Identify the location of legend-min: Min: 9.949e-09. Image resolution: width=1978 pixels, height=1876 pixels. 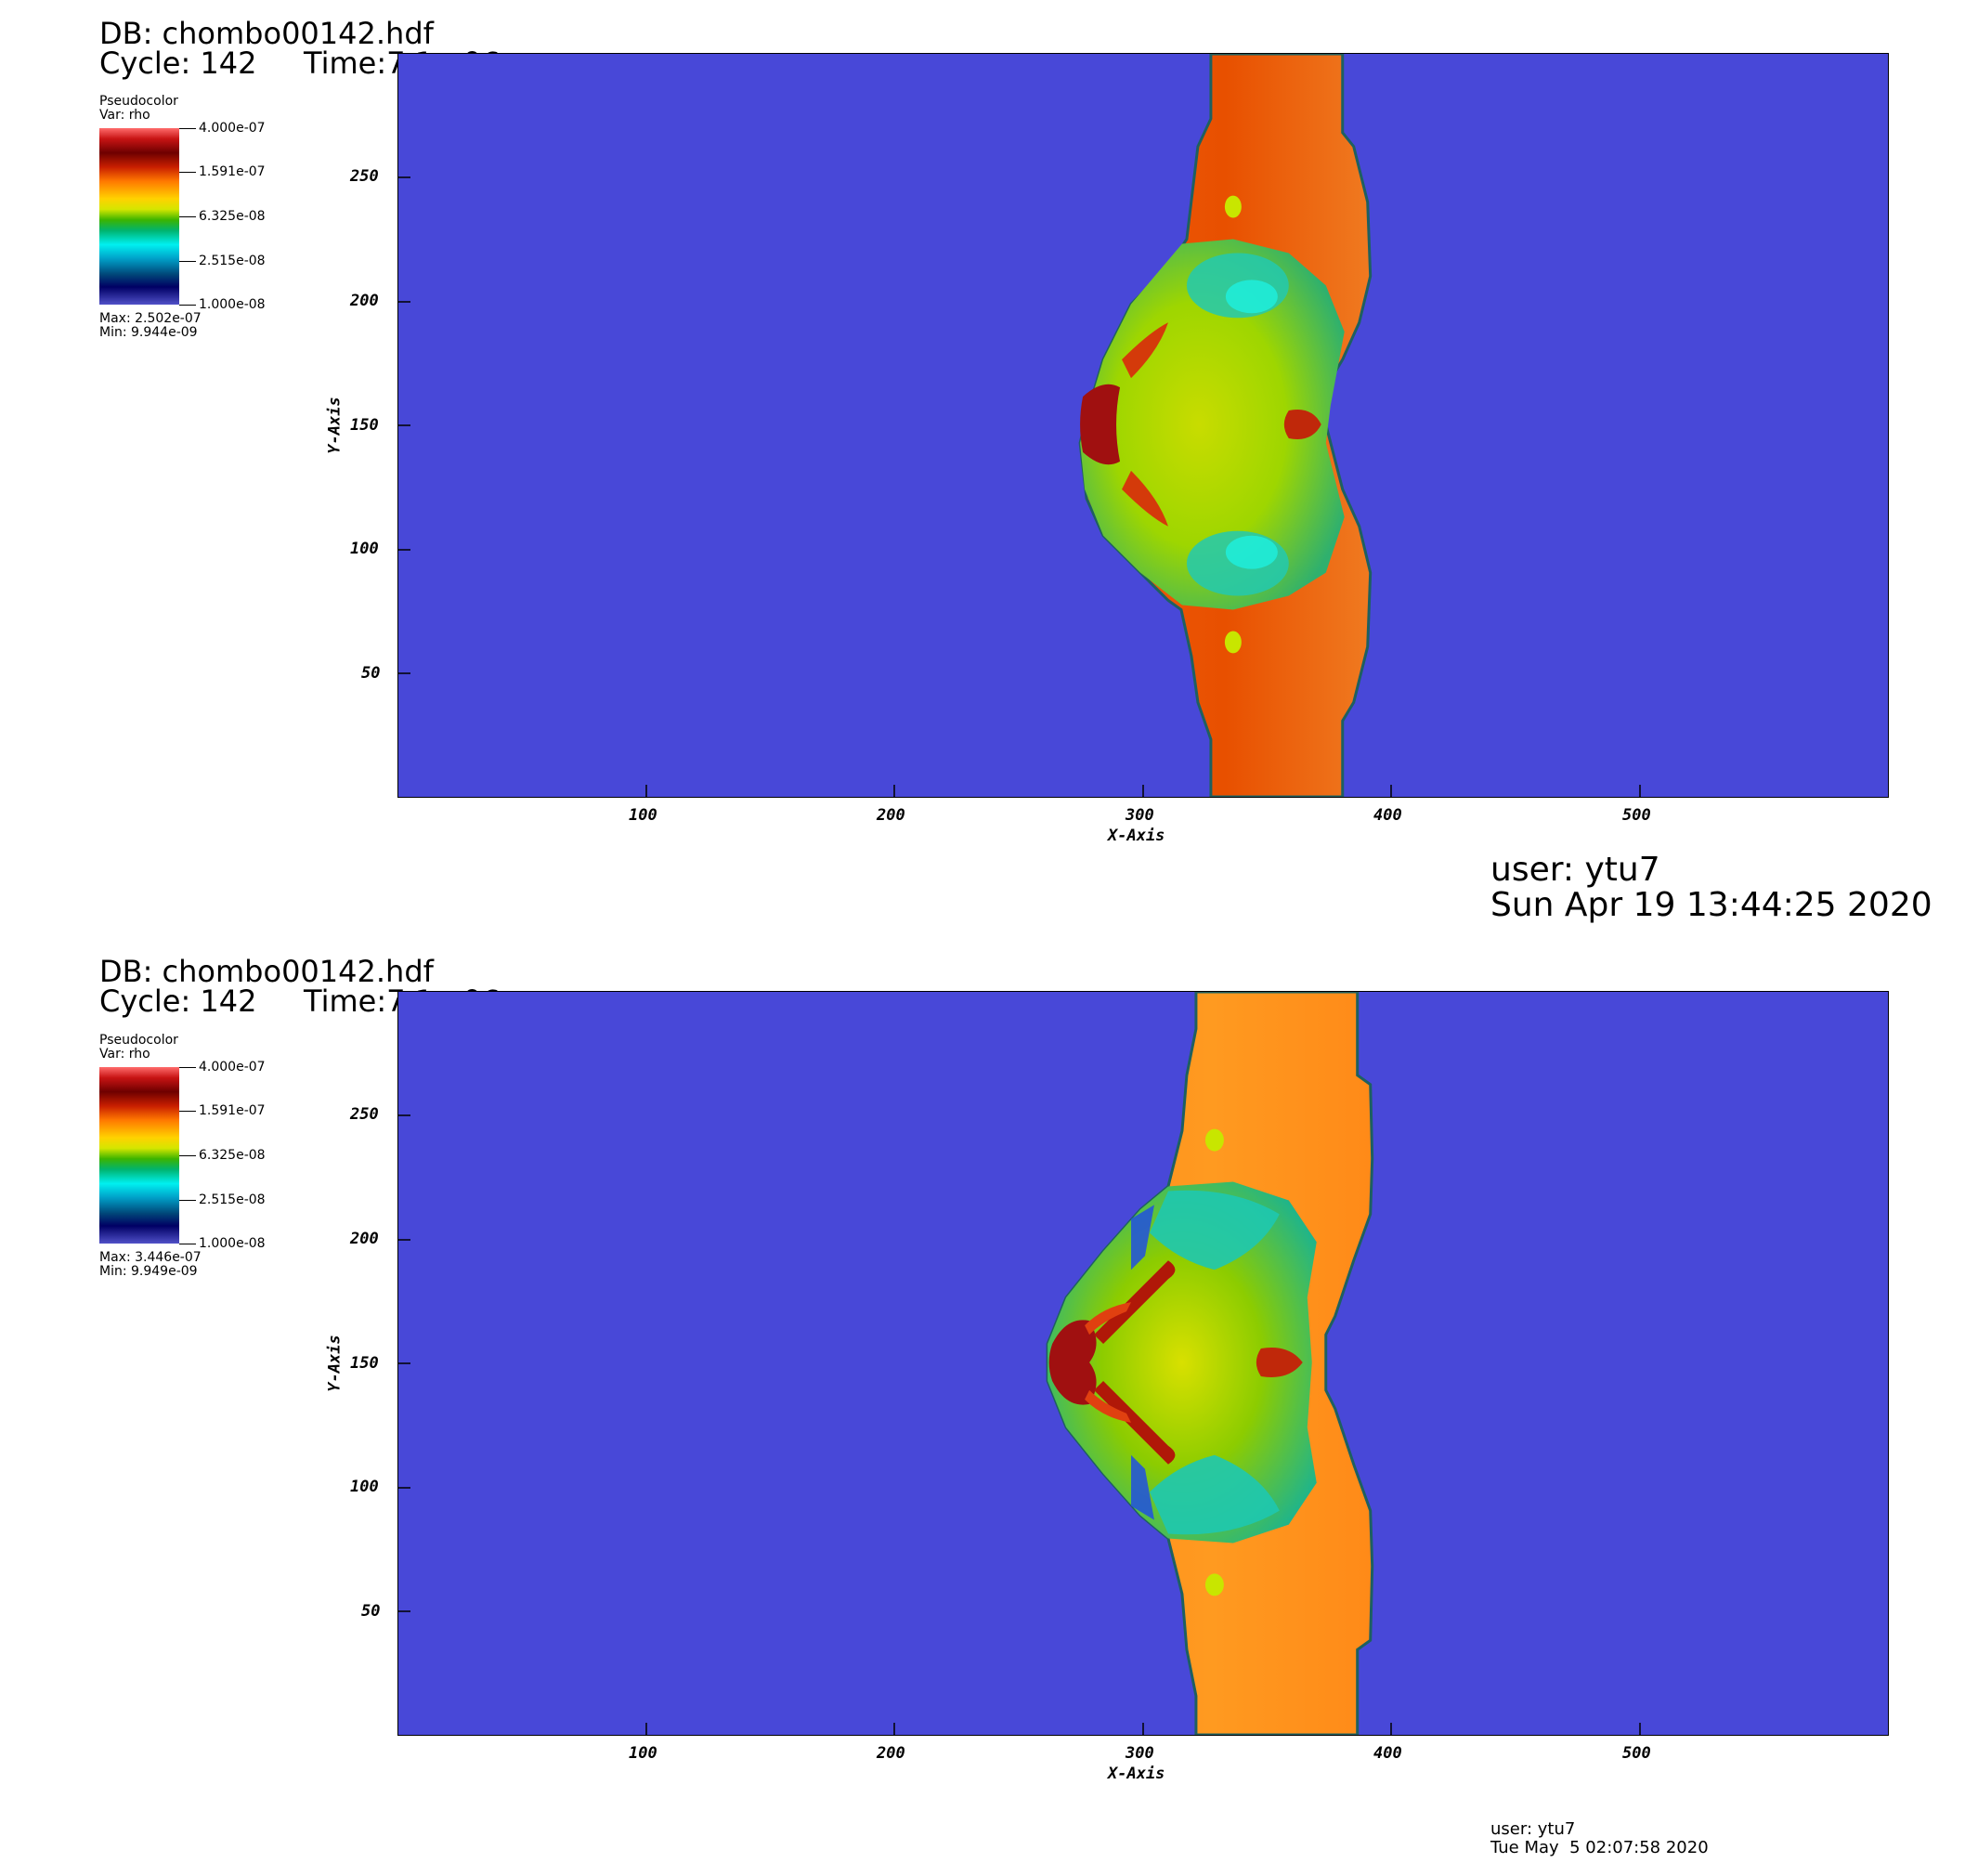
(148, 1271).